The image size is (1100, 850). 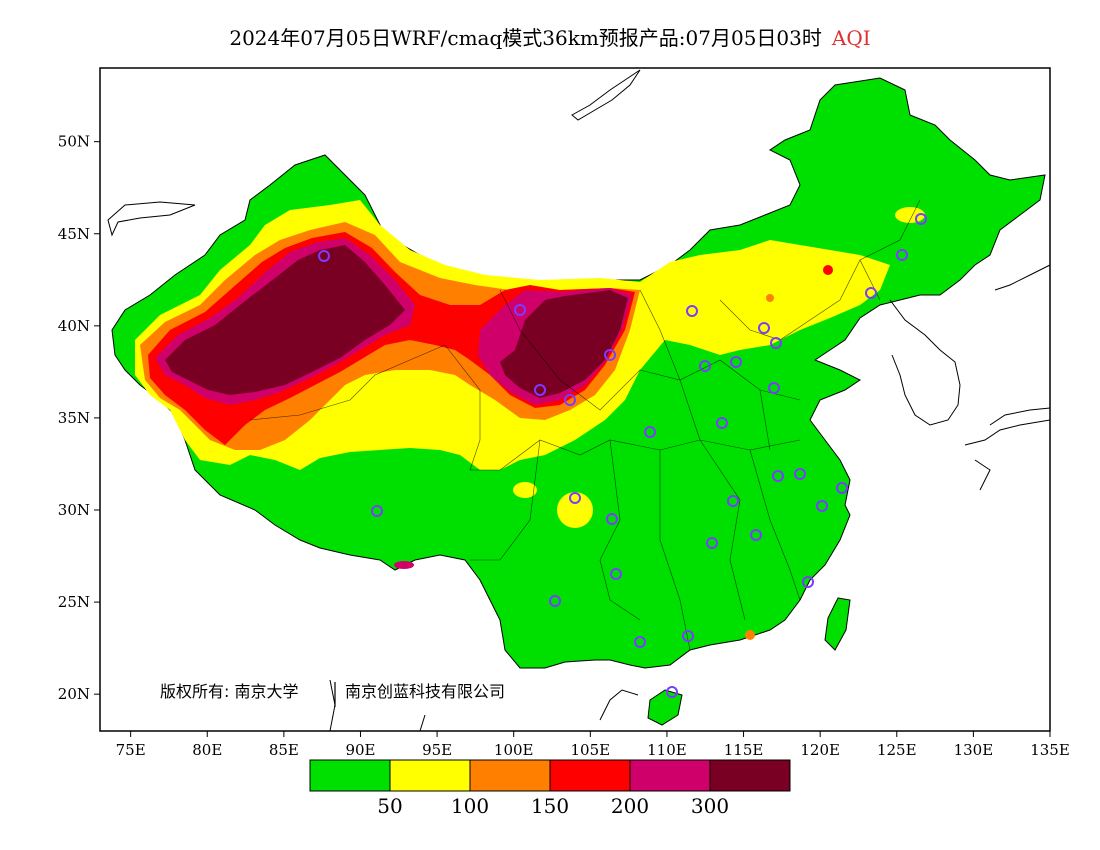 What do you see at coordinates (425, 691) in the screenshot?
I see `copyright-text-2: 南京创蓝科技有限公司` at bounding box center [425, 691].